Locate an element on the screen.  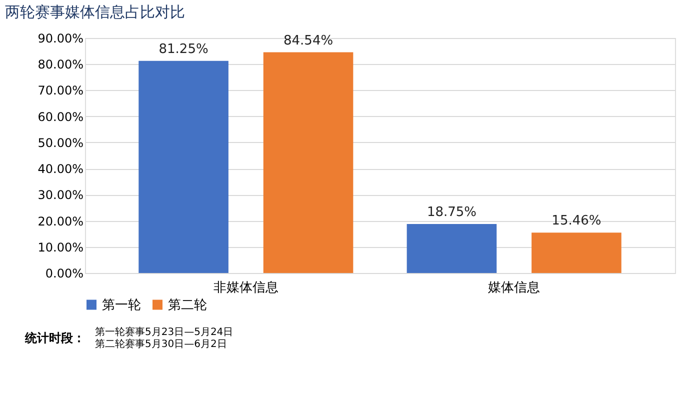
legend-label: 第一轮 is located at coordinates (121, 305).